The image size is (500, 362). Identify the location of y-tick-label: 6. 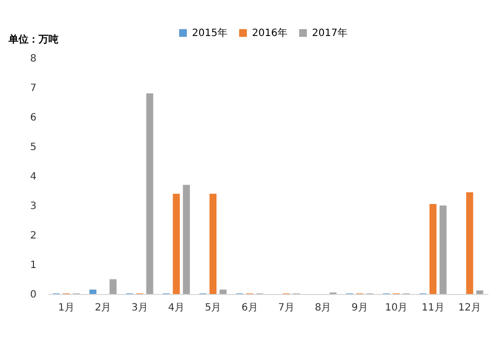
(33, 118).